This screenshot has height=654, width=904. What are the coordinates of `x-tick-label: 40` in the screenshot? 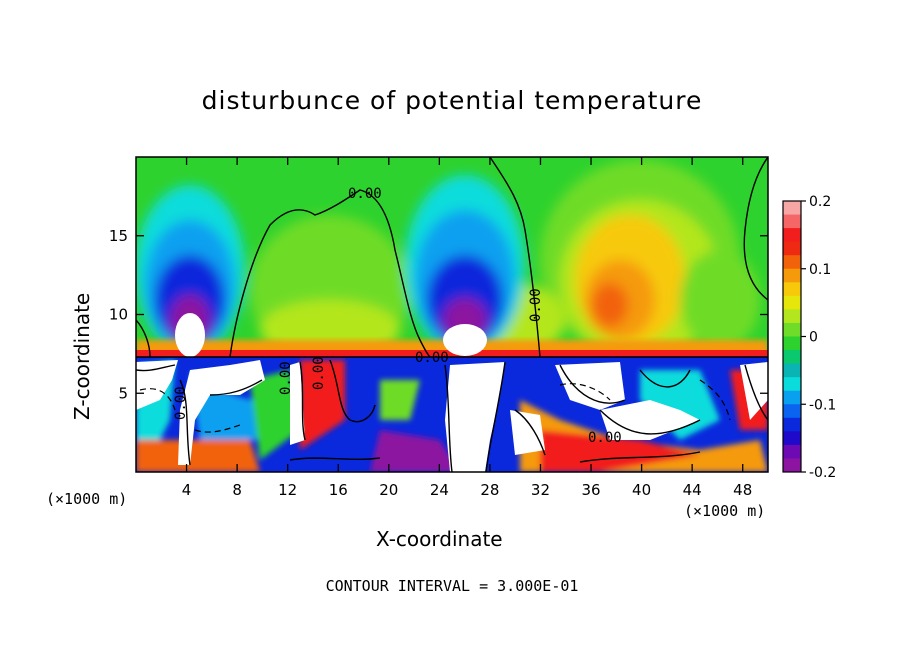 It's located at (641, 490).